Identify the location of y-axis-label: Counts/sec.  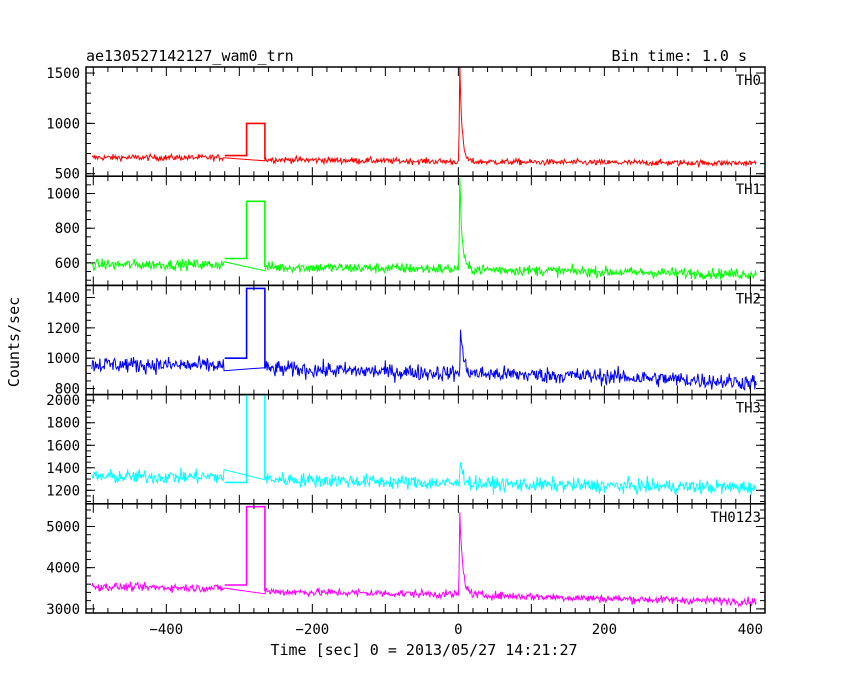
(14, 342).